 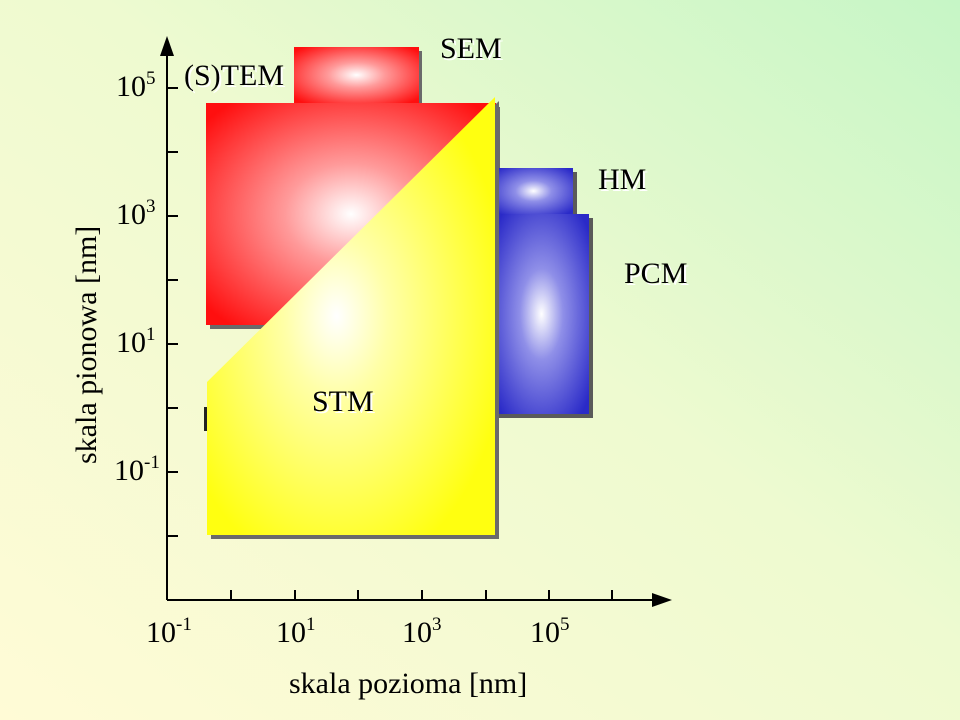 I want to click on y-axis-title: skala pionowa [nm], so click(x=86, y=345).